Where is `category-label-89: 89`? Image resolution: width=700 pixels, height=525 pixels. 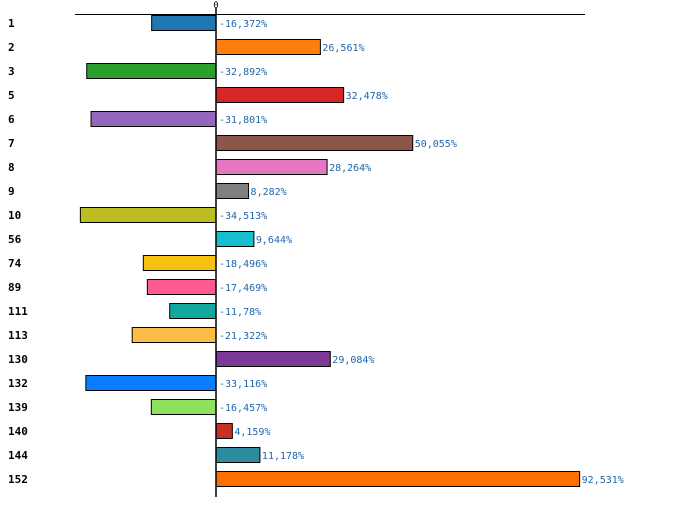
category-label-89: 89 is located at coordinates (14, 287).